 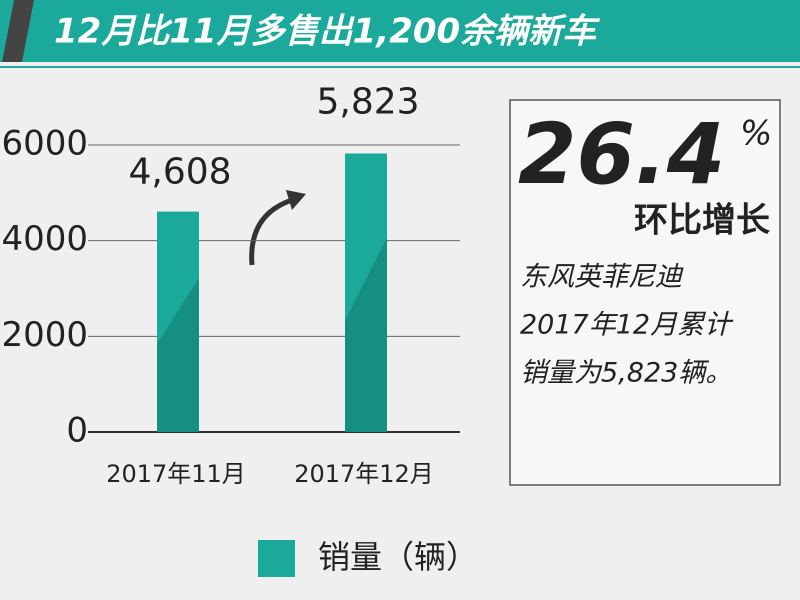 I want to click on y-tick-label: 4000, so click(x=44, y=239).